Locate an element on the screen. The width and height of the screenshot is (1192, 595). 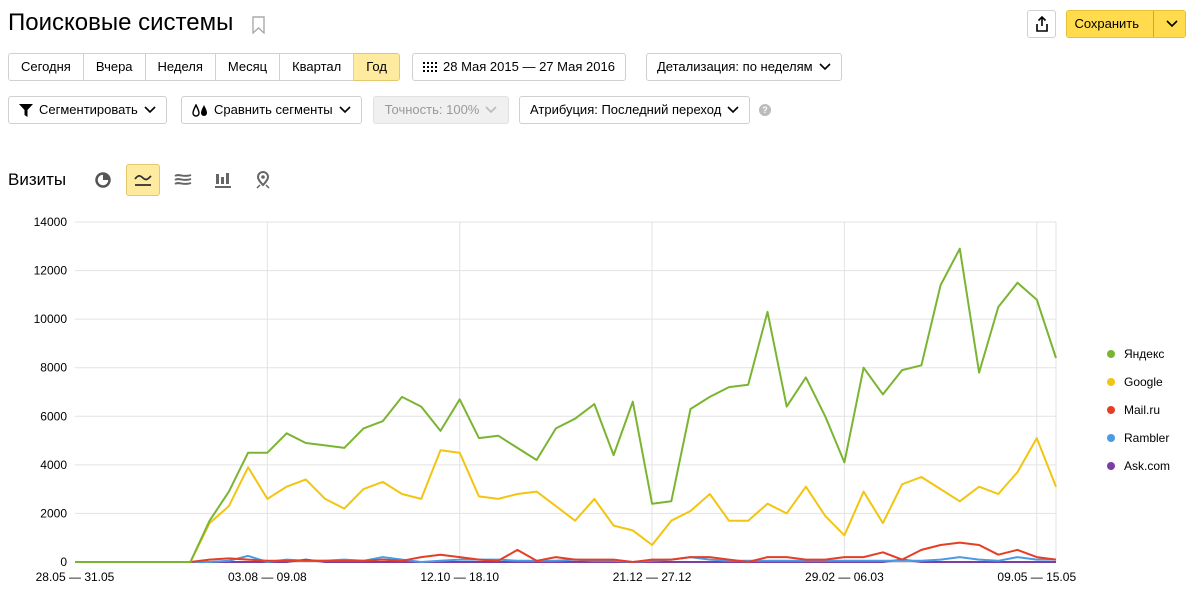
period-week: Неделя is located at coordinates (180, 67).